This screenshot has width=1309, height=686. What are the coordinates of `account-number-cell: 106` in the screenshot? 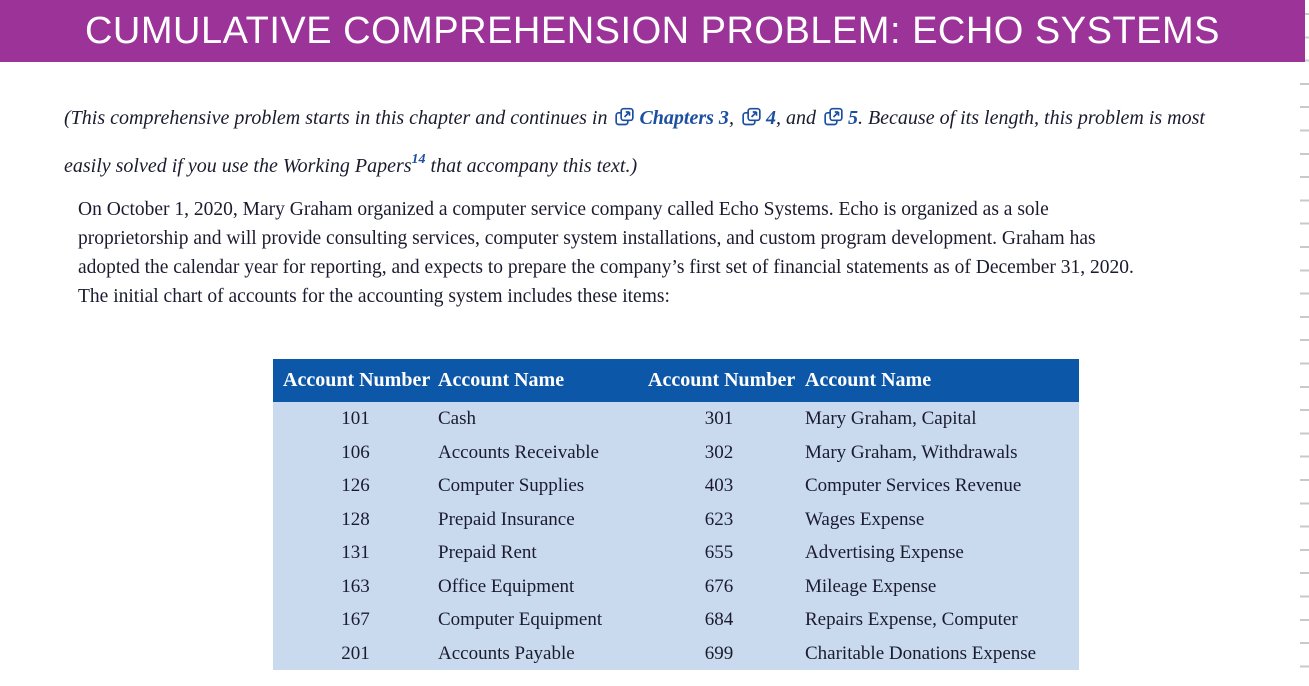 It's located at (355, 452).